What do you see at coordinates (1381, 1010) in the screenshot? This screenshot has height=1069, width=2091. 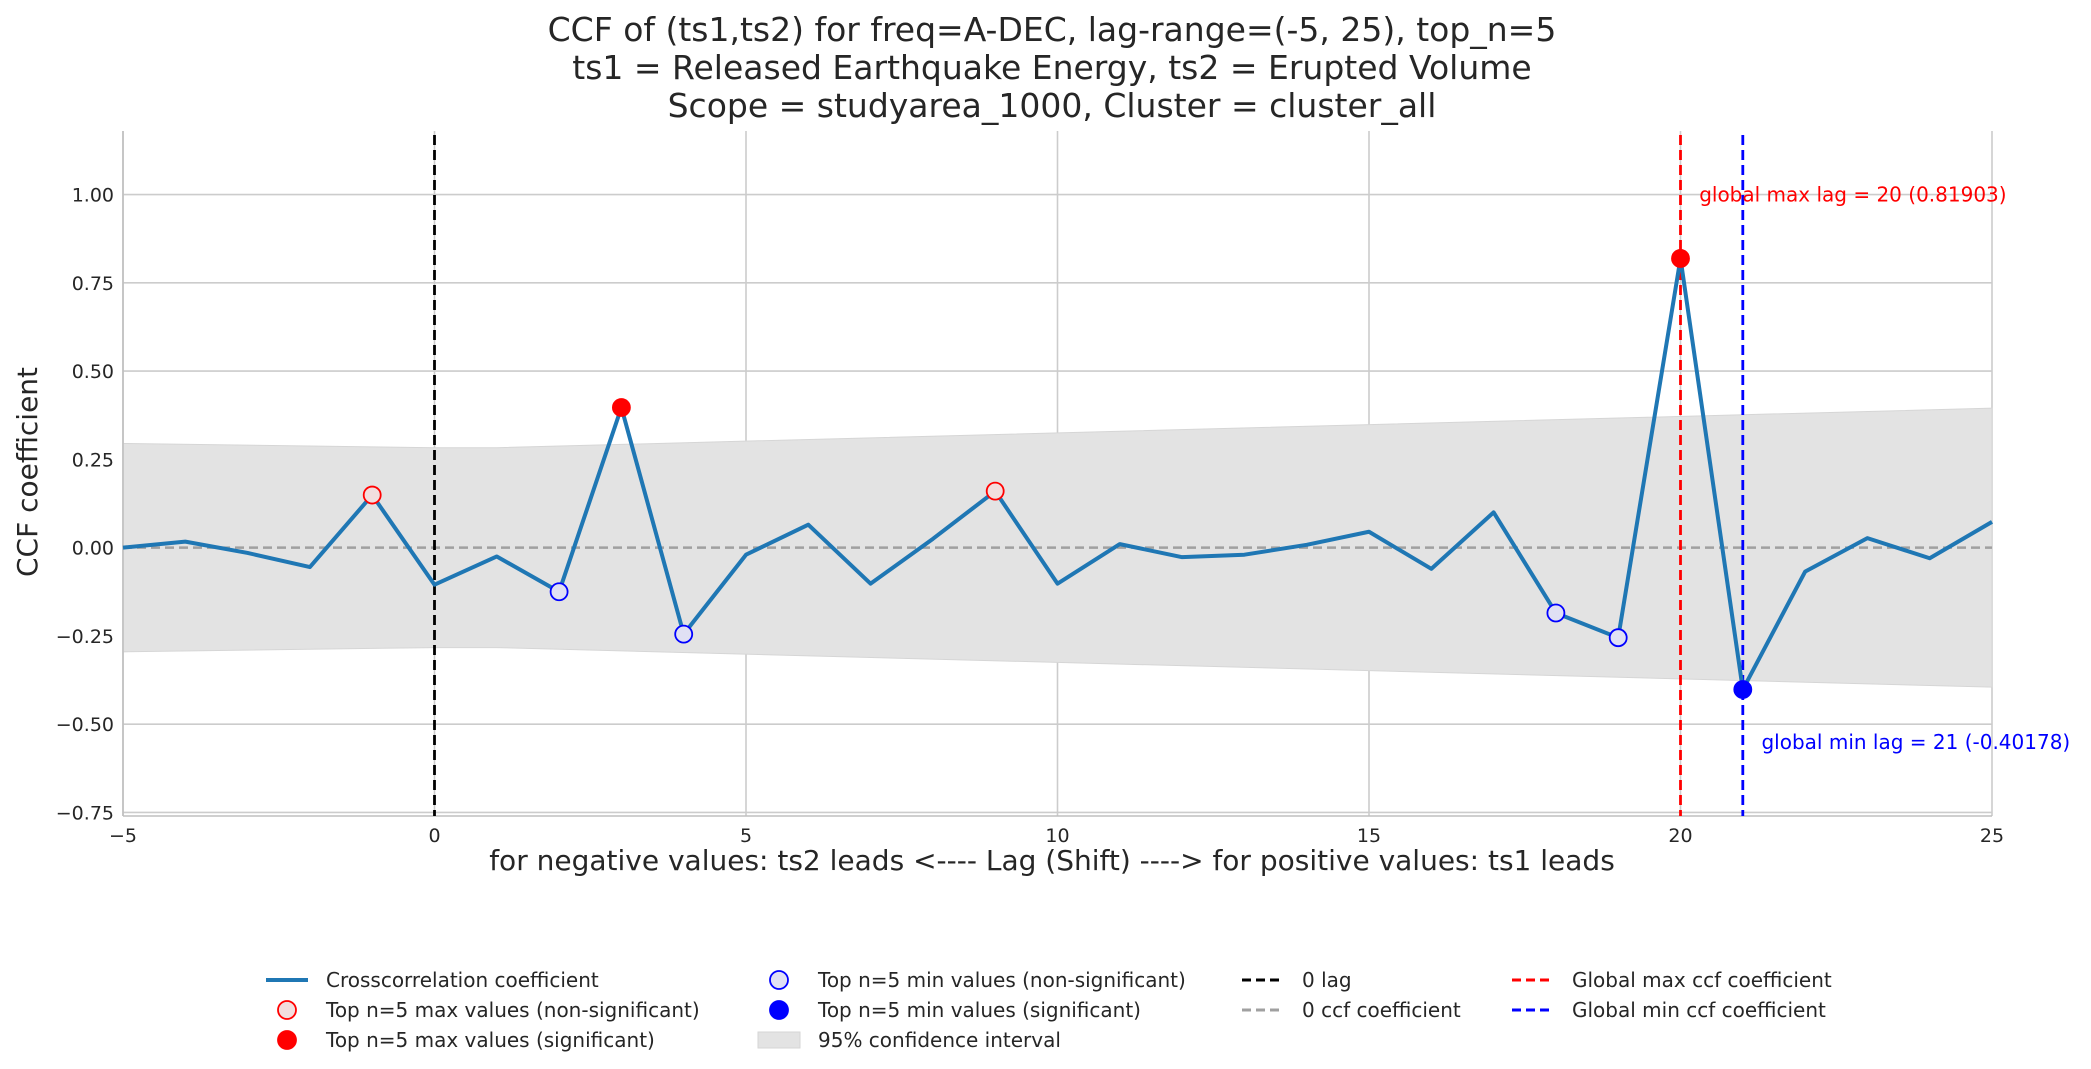 I see `legend-label: 0 ccf coefficient` at bounding box center [1381, 1010].